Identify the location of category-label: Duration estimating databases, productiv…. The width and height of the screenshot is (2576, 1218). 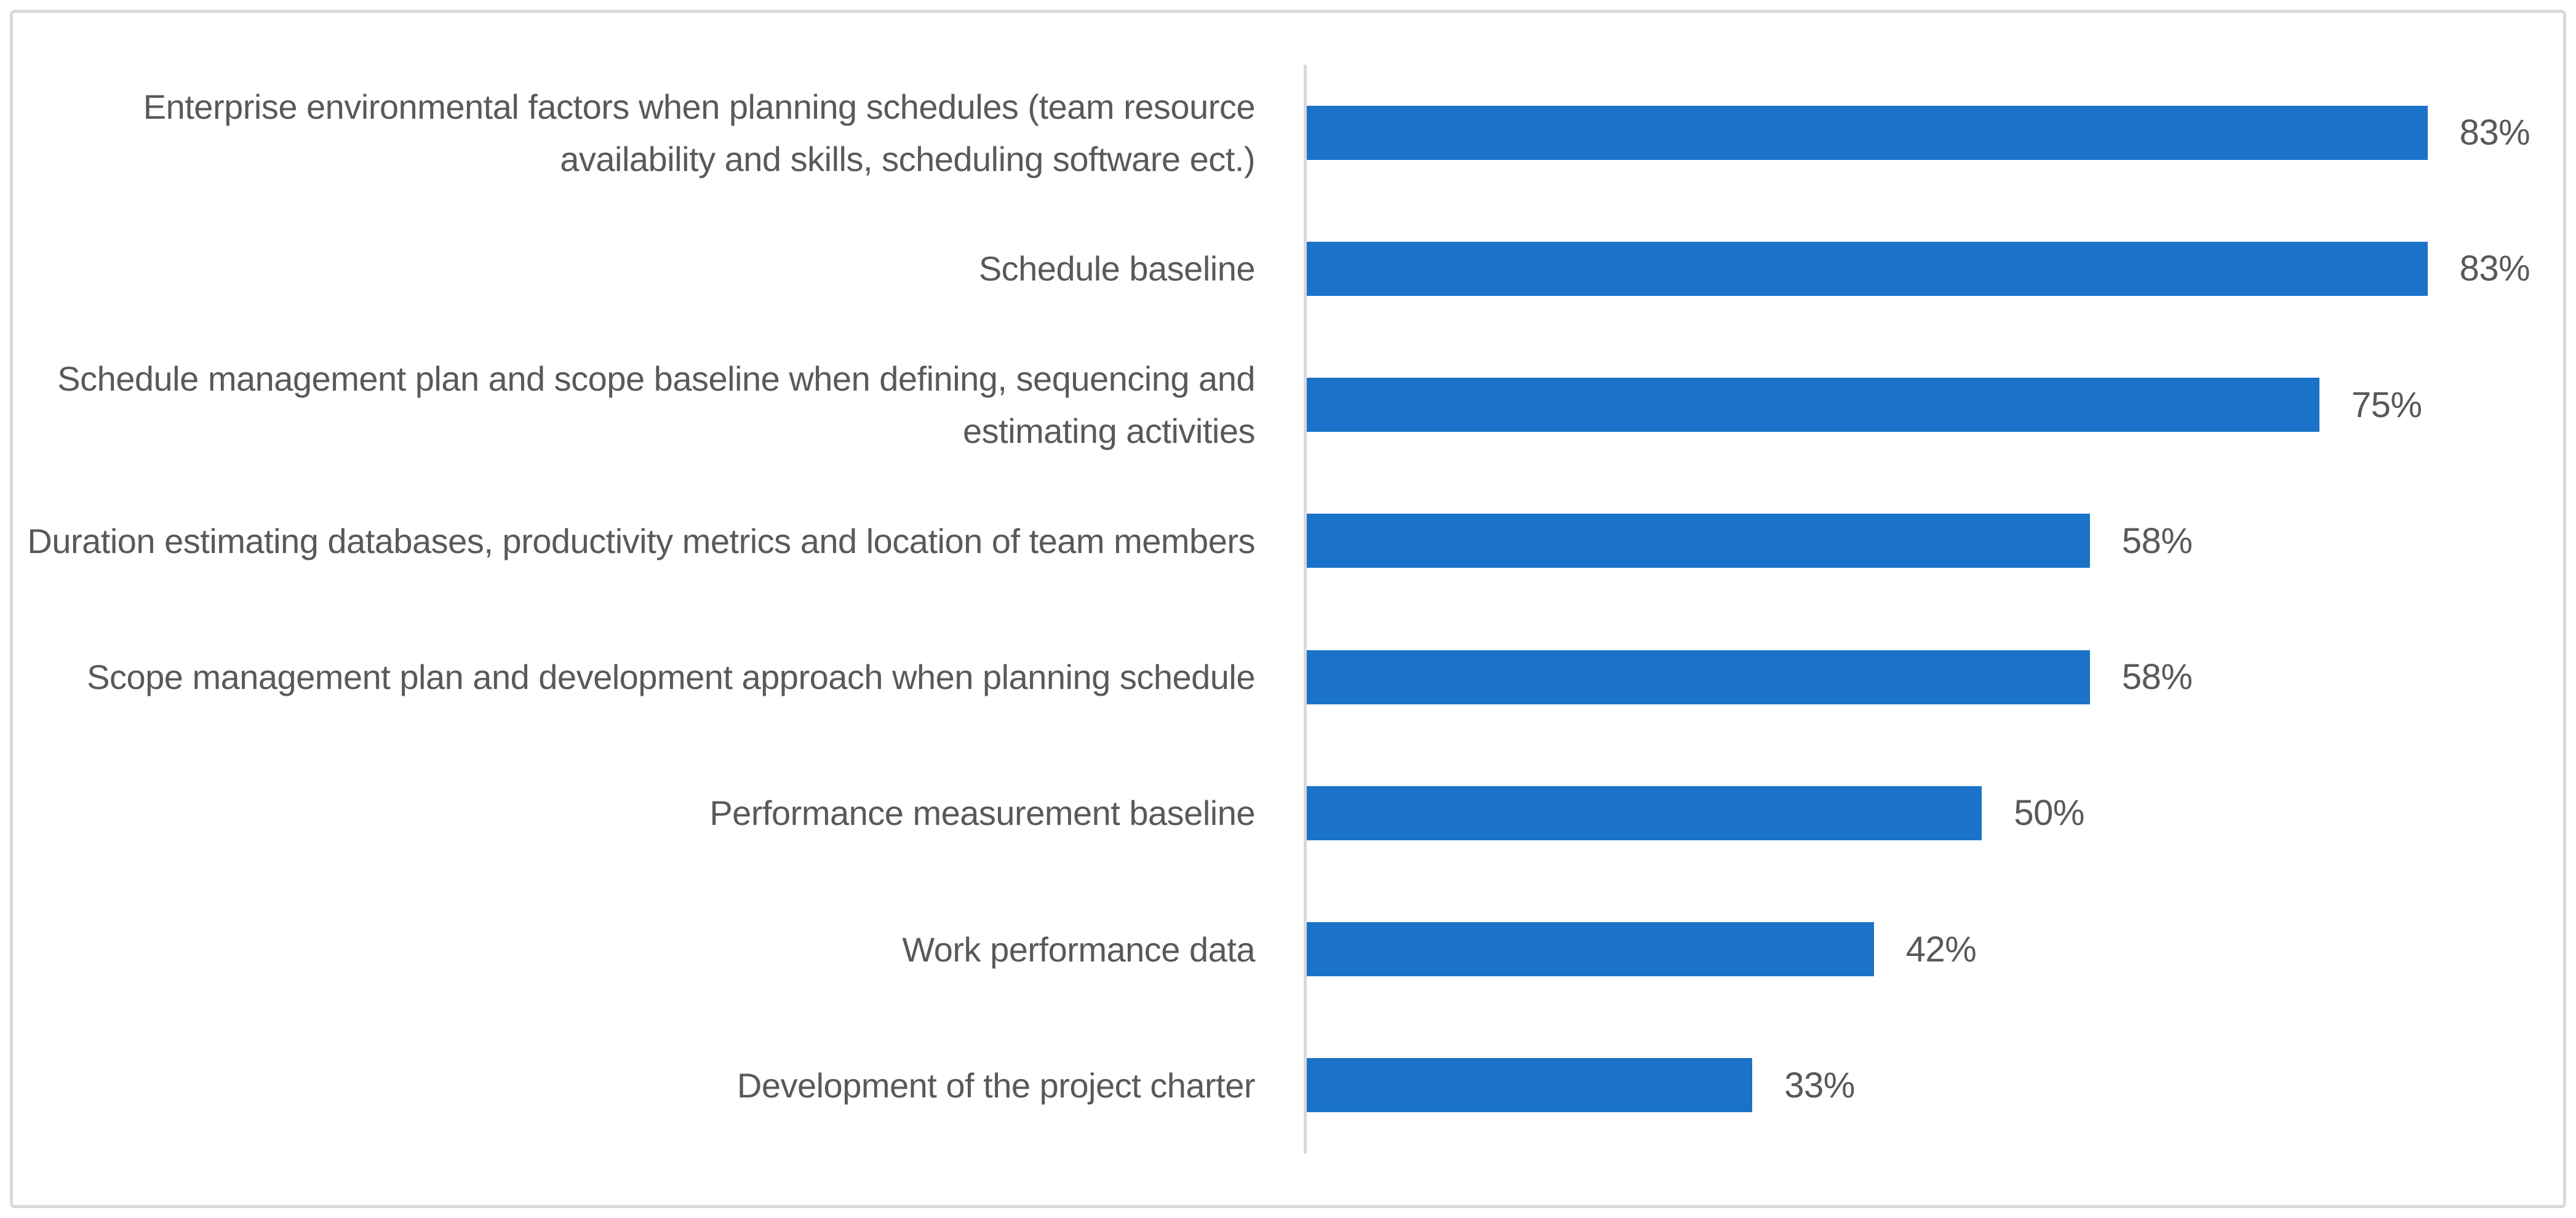
(641, 540).